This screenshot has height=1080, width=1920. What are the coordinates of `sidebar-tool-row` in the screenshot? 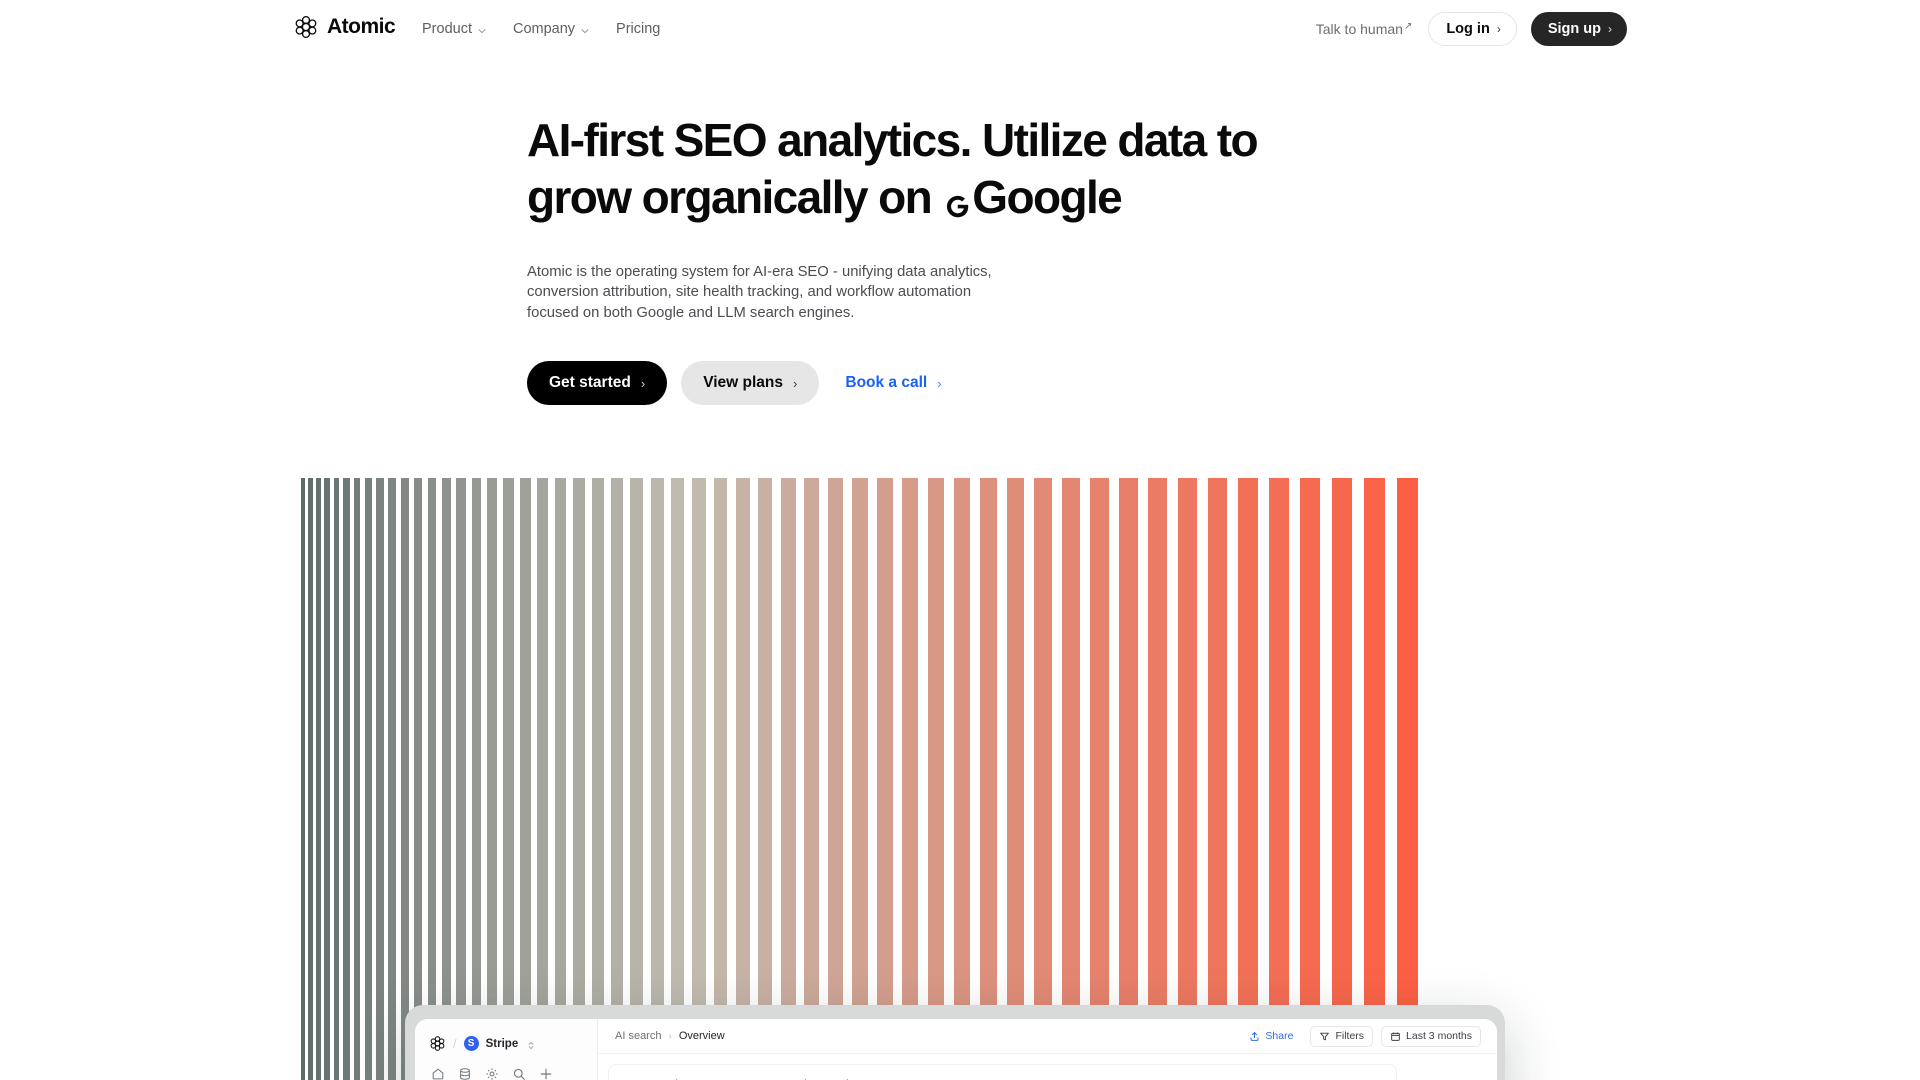 It's located at (506, 1066).